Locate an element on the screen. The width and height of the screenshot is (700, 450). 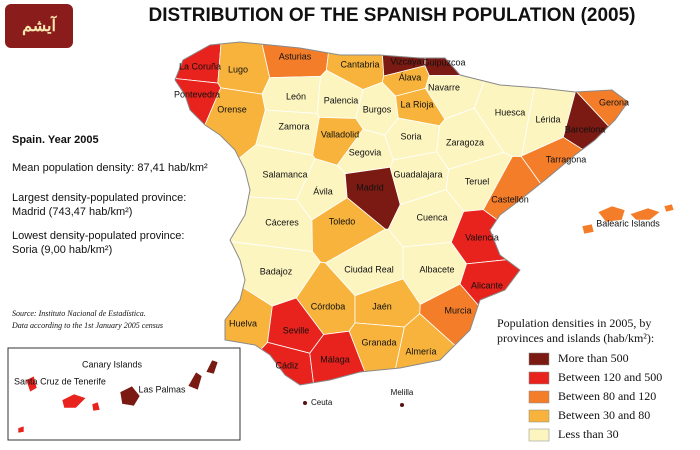
legend-label: Between 120 and 500 is located at coordinates (610, 377).